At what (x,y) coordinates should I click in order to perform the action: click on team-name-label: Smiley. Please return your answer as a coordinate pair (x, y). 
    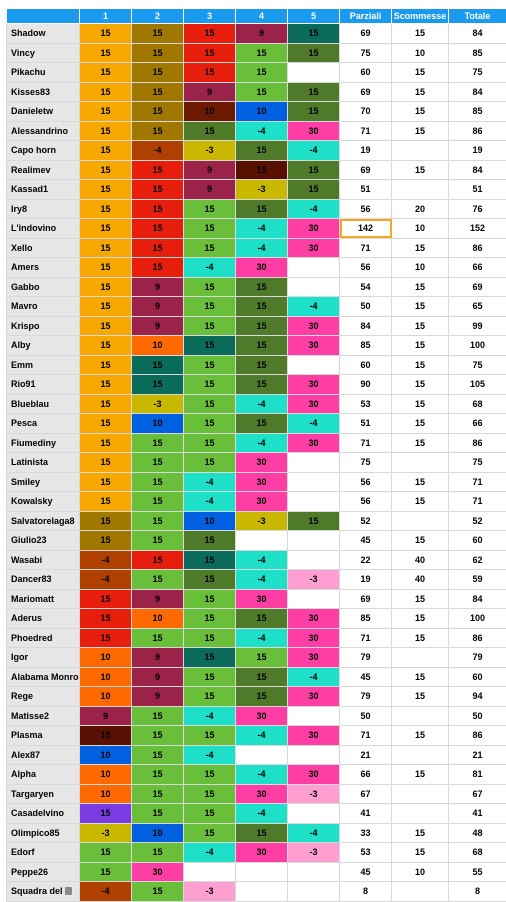
    Looking at the image, I should click on (25, 482).